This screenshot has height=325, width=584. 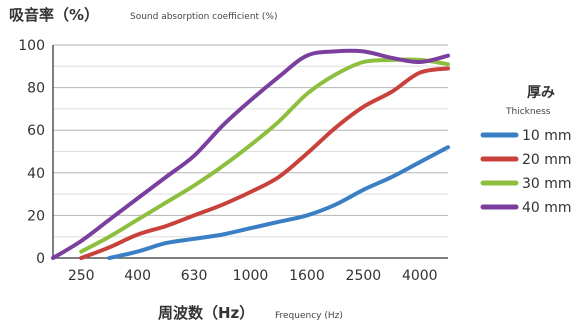 What do you see at coordinates (528, 112) in the screenshot?
I see `legend-subtitle: Thickness` at bounding box center [528, 112].